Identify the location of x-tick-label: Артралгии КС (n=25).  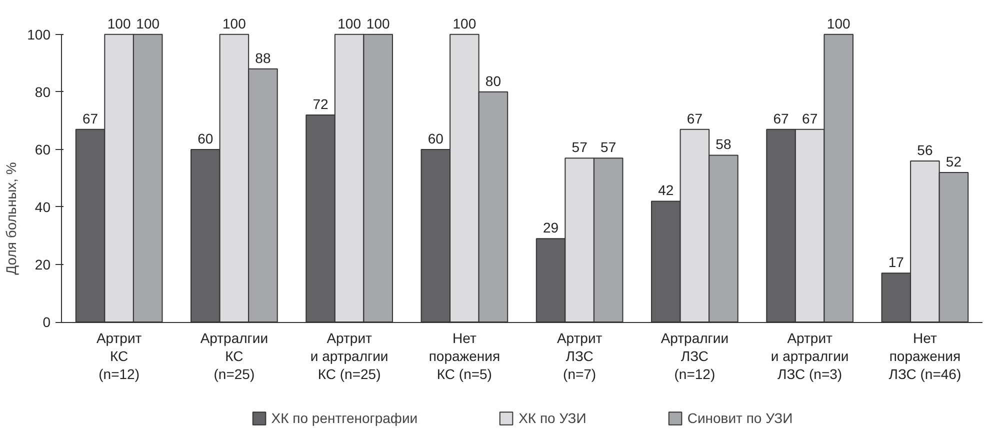
(234, 356).